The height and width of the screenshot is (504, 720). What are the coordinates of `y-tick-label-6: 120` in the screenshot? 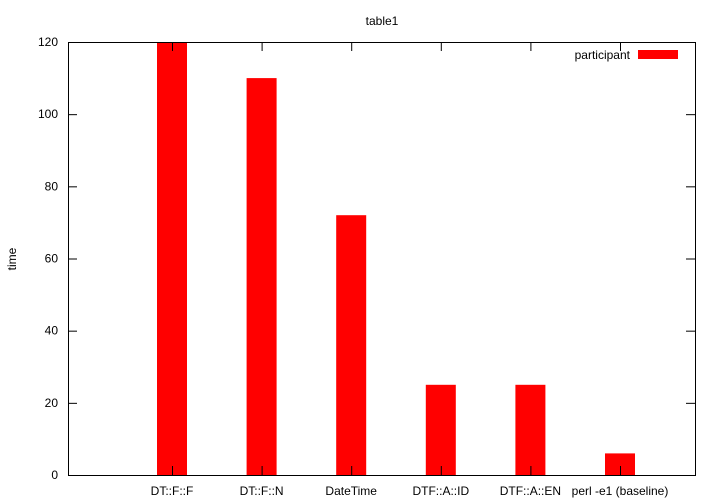 It's located at (48, 42).